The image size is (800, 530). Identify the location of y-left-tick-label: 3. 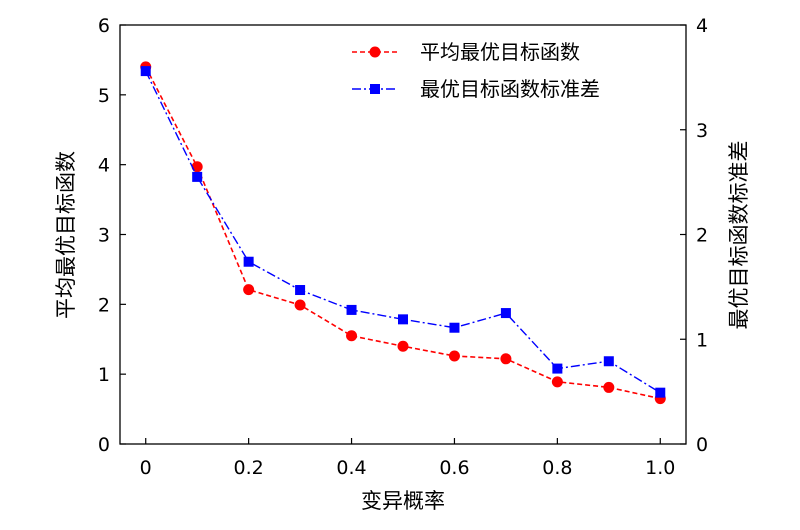
(104, 236).